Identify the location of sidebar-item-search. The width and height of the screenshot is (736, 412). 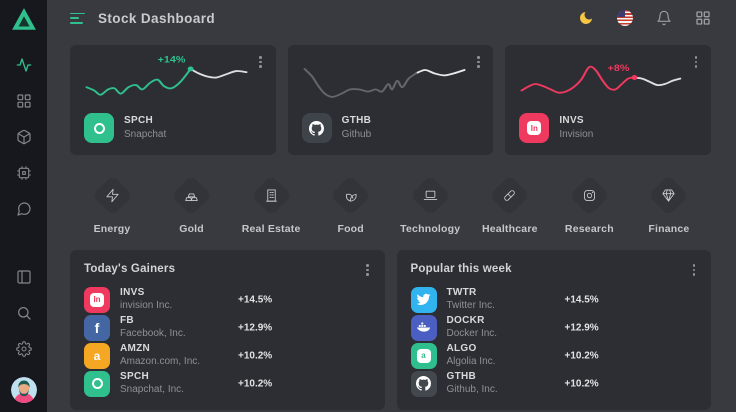
(24, 313).